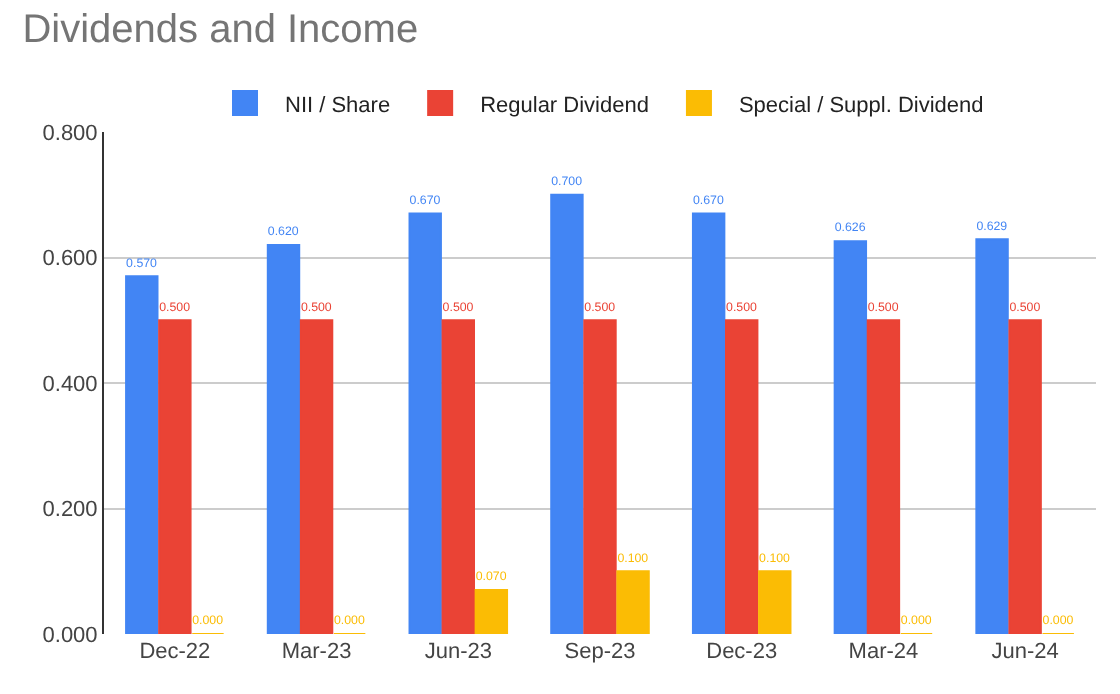  Describe the element at coordinates (742, 652) in the screenshot. I see `x-tick-label: Dec-23` at that location.